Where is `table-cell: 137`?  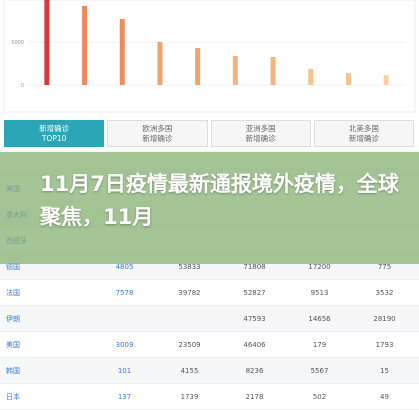
table-cell: 137 is located at coordinates (124, 396).